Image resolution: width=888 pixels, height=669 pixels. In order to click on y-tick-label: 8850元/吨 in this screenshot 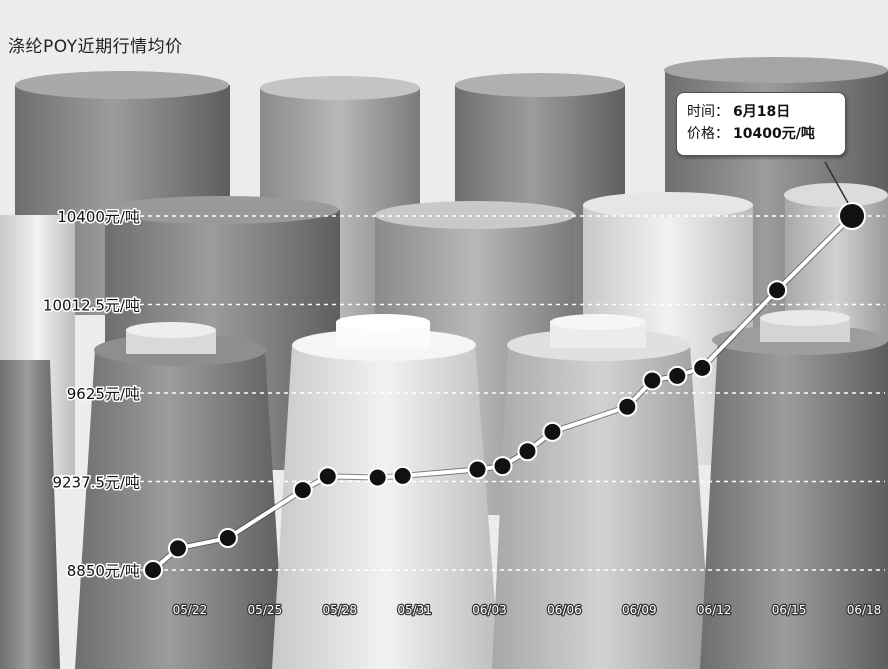, I will do `click(103, 571)`.